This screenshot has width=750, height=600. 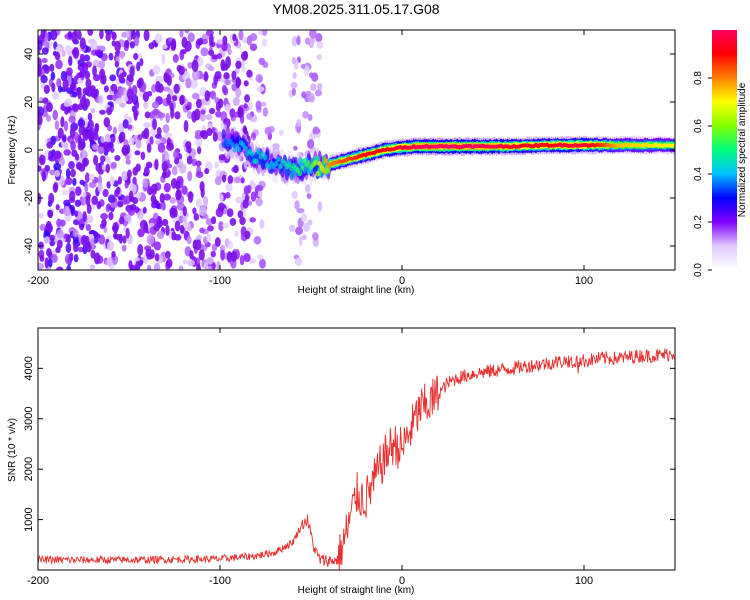 What do you see at coordinates (355, 9) in the screenshot?
I see `figure-title: YM08.2025.311.05.17.G08` at bounding box center [355, 9].